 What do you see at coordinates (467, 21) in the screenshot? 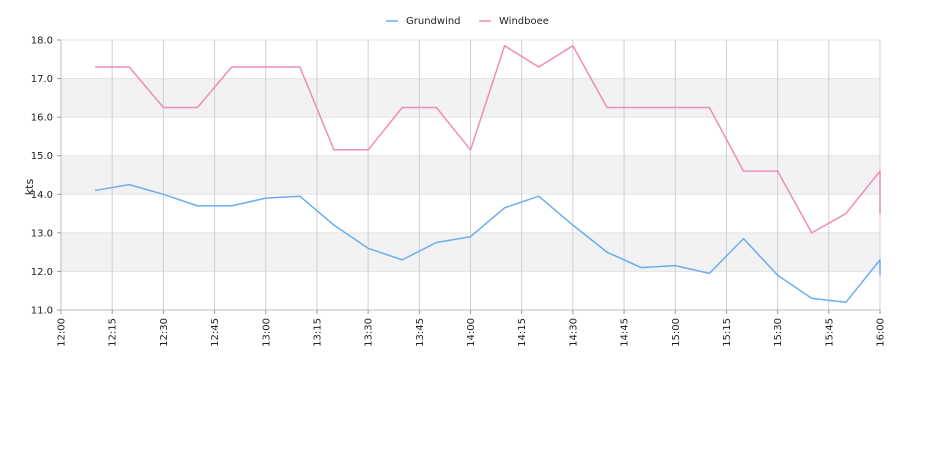
I see `legend: Grundwind Windboee` at bounding box center [467, 21].